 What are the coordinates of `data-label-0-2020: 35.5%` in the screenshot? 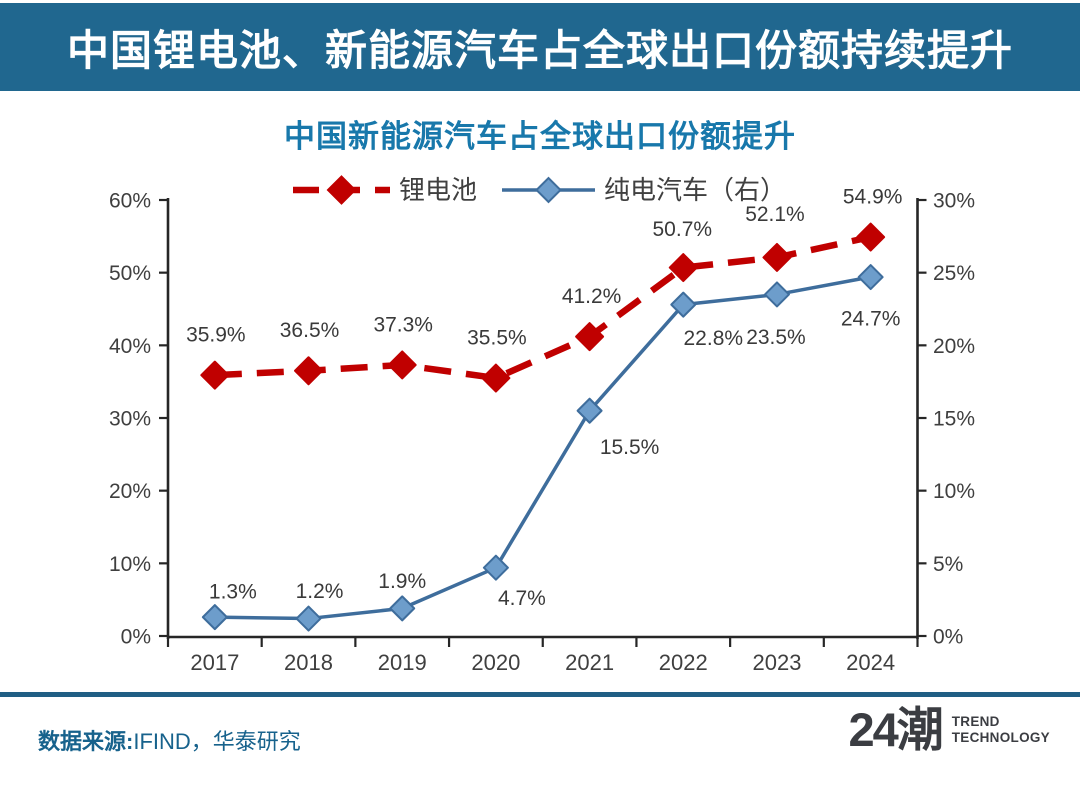 It's located at (497, 337).